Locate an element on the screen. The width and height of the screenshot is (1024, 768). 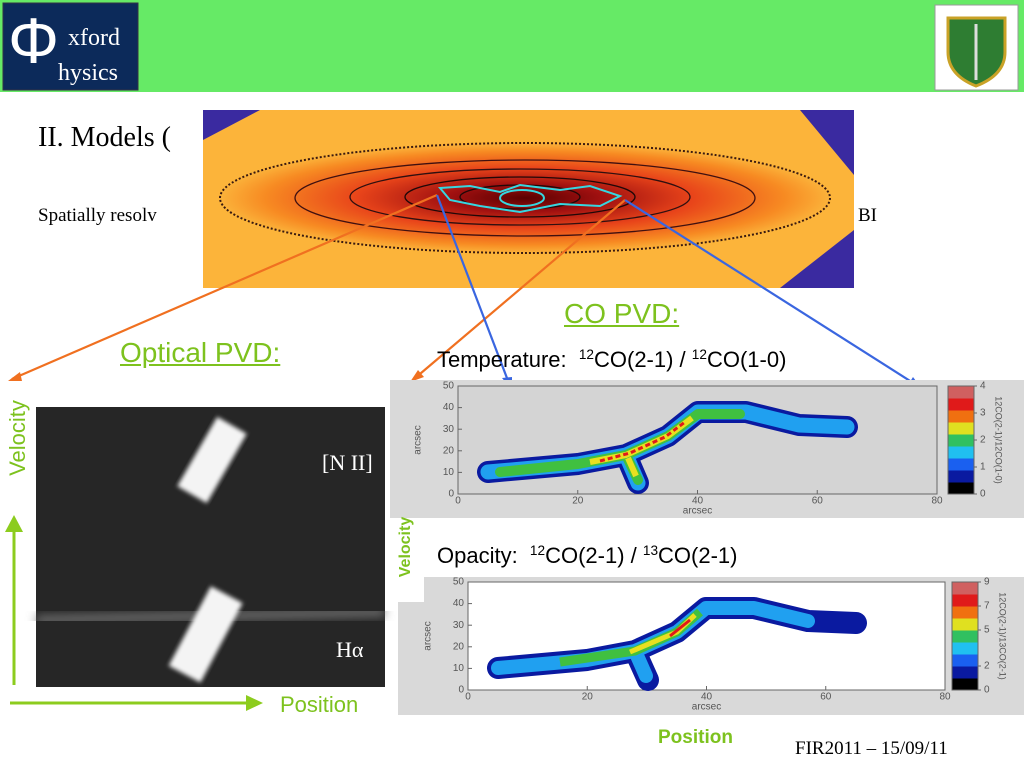
colorbar-tick-label: 3 is located at coordinates (983, 413).